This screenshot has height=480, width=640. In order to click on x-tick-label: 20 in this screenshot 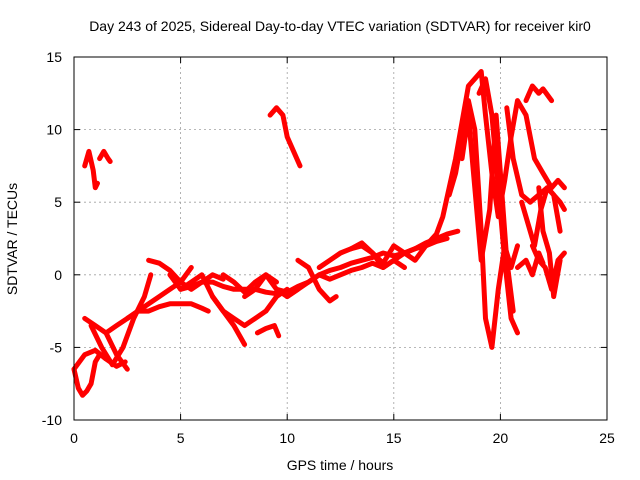, I will do `click(501, 438)`.